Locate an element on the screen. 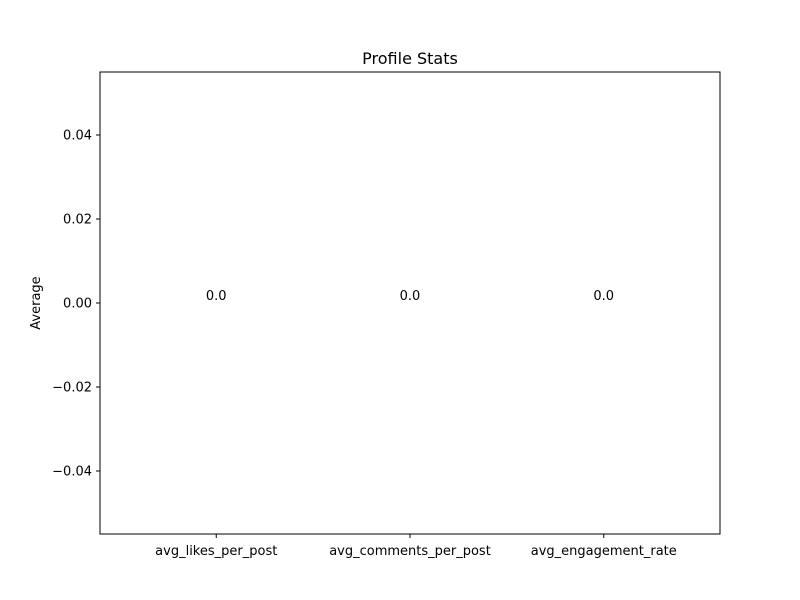 This screenshot has height=600, width=800. x-tick-label: avg_likes_per_post is located at coordinates (216, 551).